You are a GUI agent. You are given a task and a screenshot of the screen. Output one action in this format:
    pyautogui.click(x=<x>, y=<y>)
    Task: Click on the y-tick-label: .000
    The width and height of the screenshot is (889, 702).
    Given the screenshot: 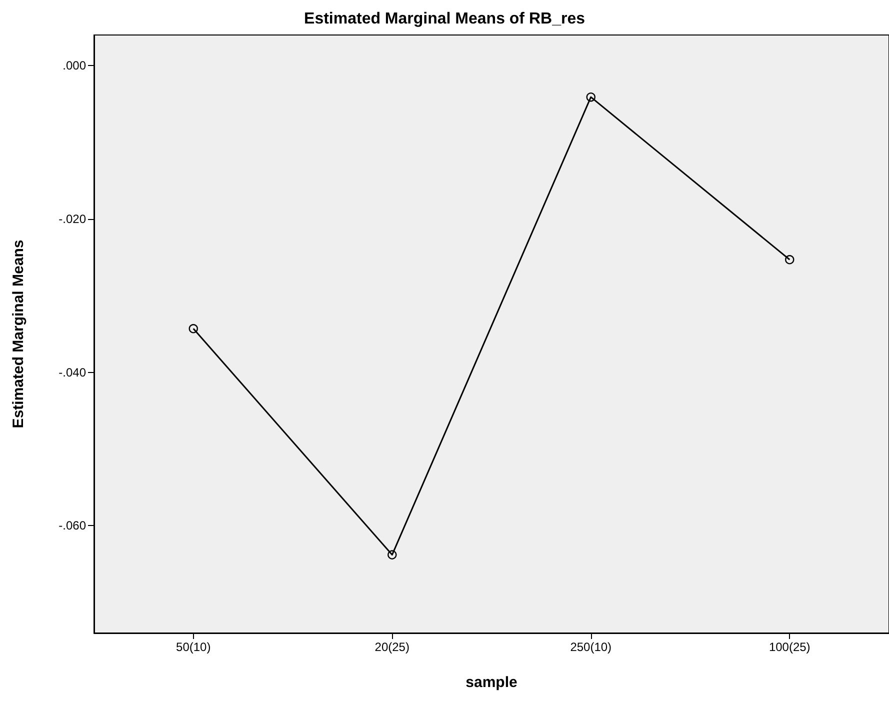 What is the action you would take?
    pyautogui.click(x=74, y=65)
    